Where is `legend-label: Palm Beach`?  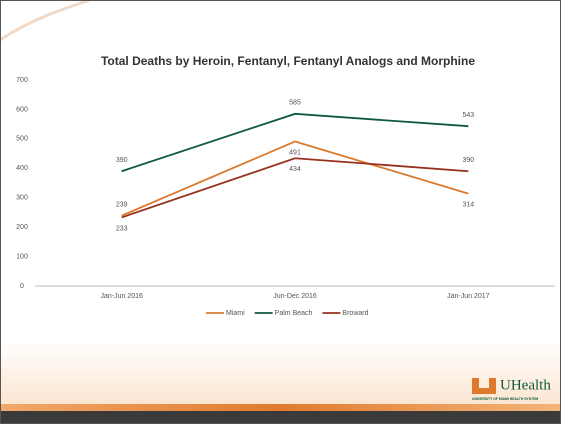 legend-label: Palm Beach is located at coordinates (294, 313).